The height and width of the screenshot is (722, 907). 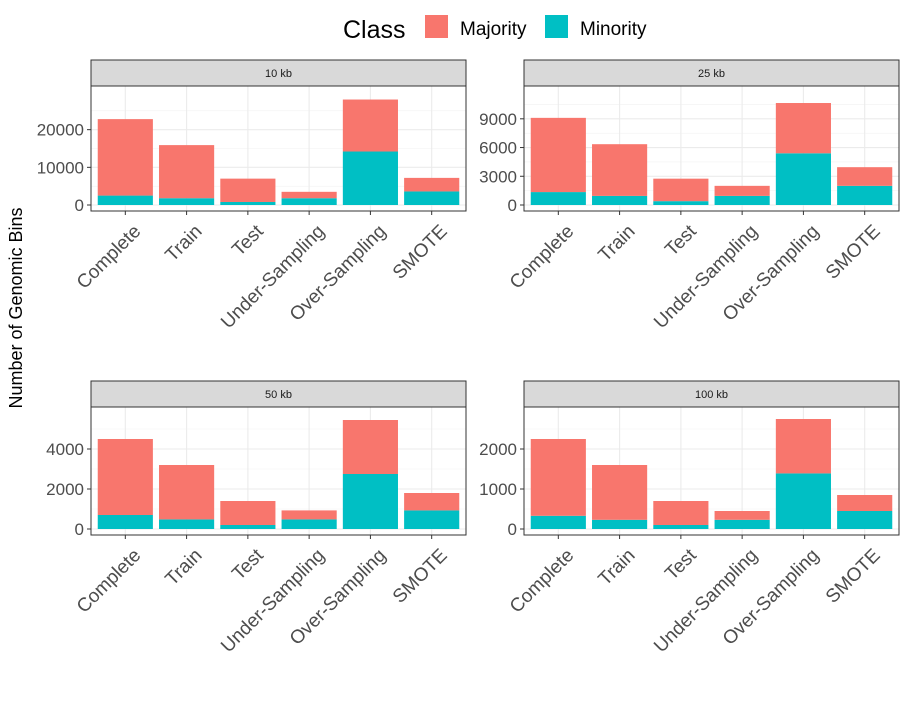 What do you see at coordinates (498, 176) in the screenshot?
I see `y-tick-label: 3000` at bounding box center [498, 176].